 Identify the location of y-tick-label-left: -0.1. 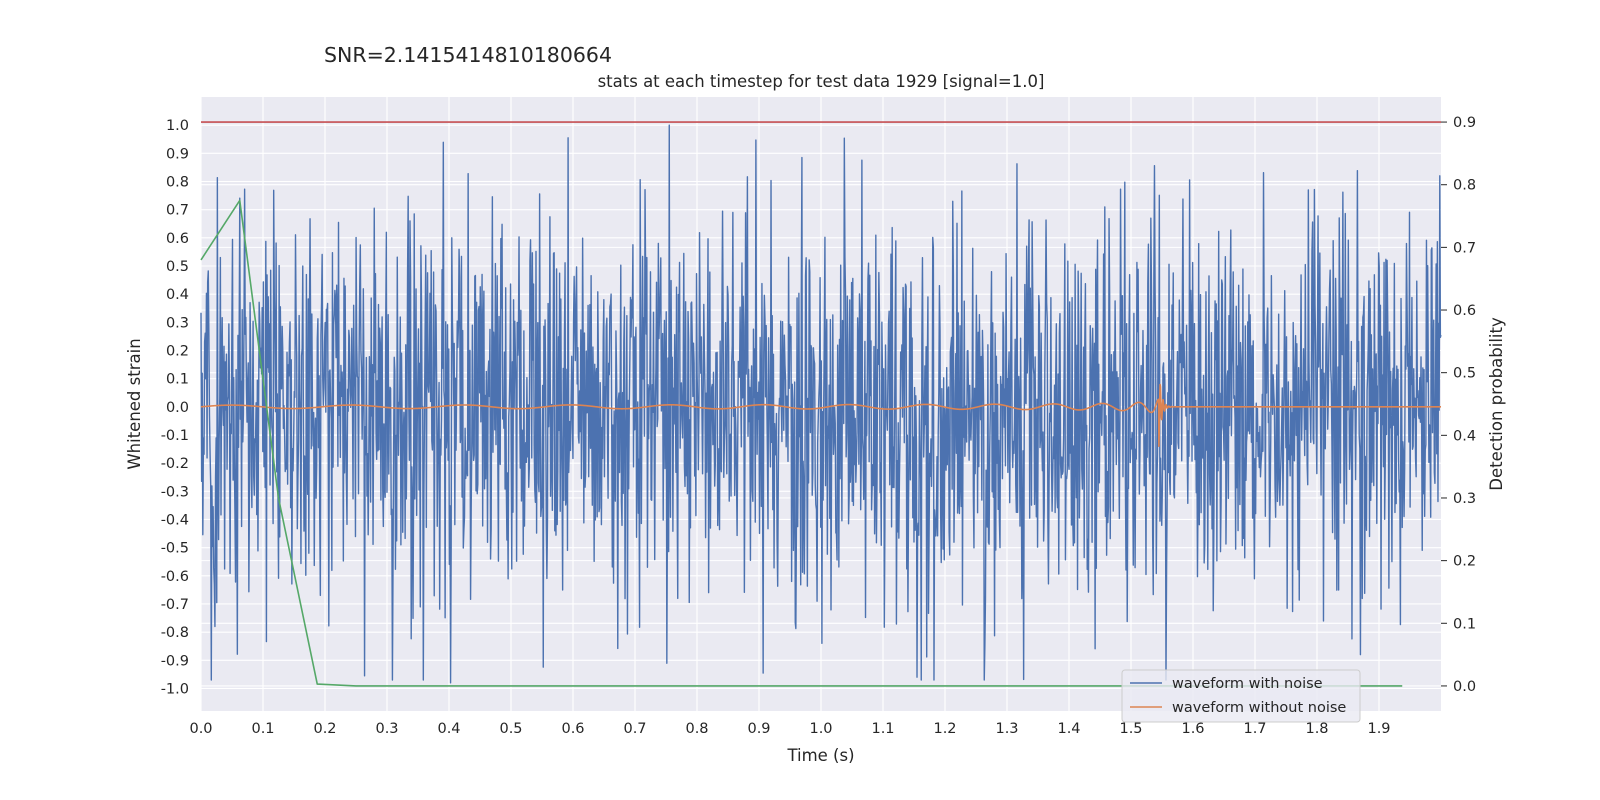
(175, 436).